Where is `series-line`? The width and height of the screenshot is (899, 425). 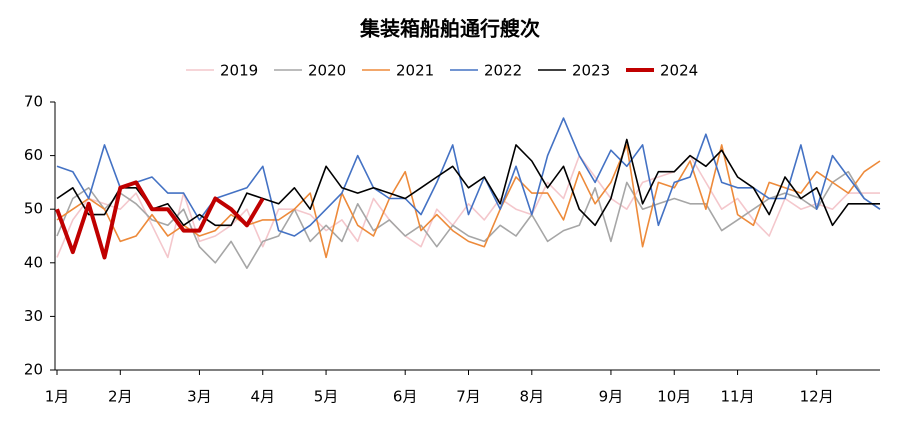
series-line is located at coordinates (160, 220).